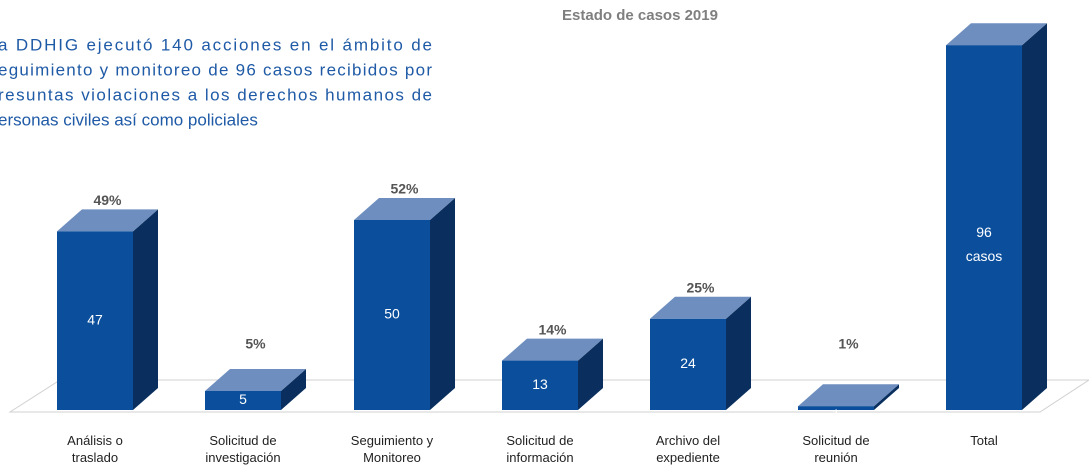 Image resolution: width=1089 pixels, height=472 pixels. What do you see at coordinates (640, 15) in the screenshot?
I see `chart-title: Estado de casos 2019` at bounding box center [640, 15].